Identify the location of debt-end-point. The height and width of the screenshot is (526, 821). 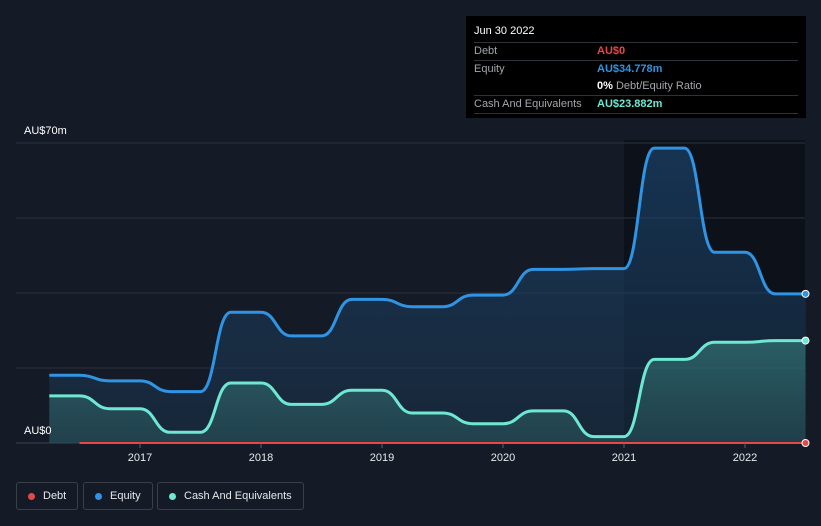
(805, 443).